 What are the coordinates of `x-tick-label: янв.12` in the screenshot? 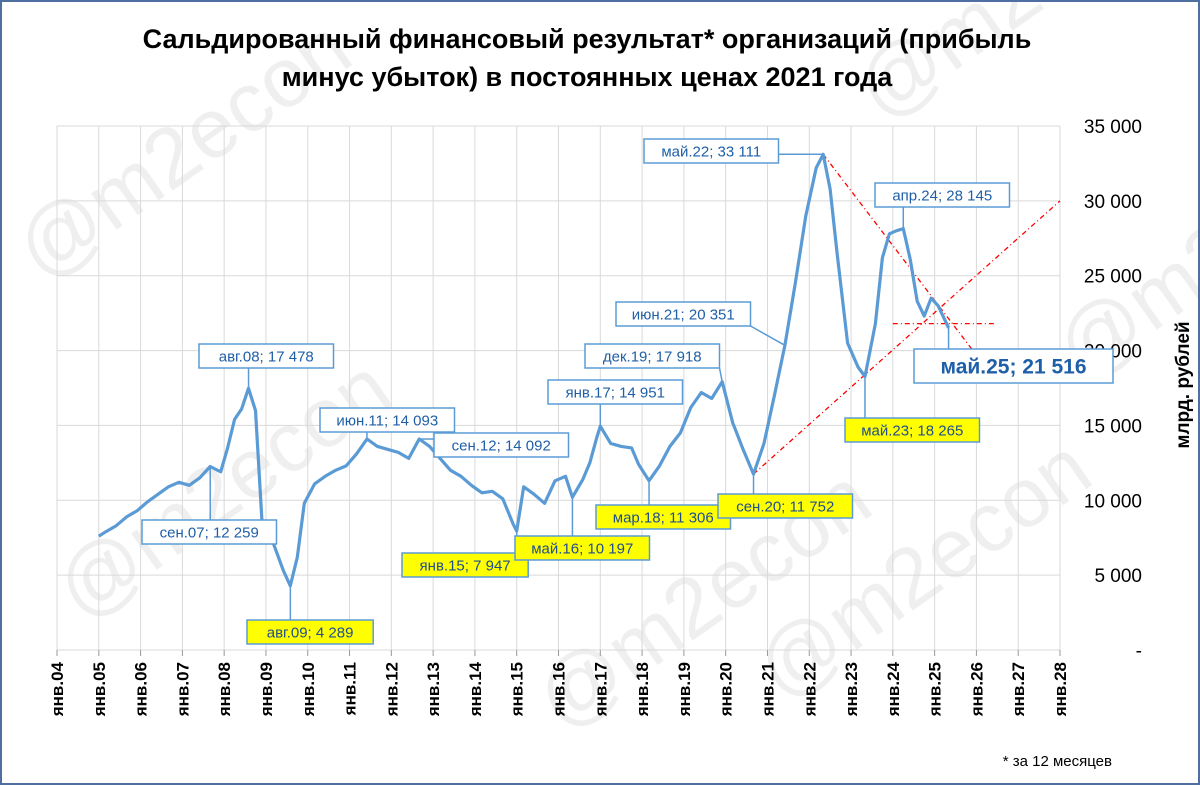 It's located at (391, 689).